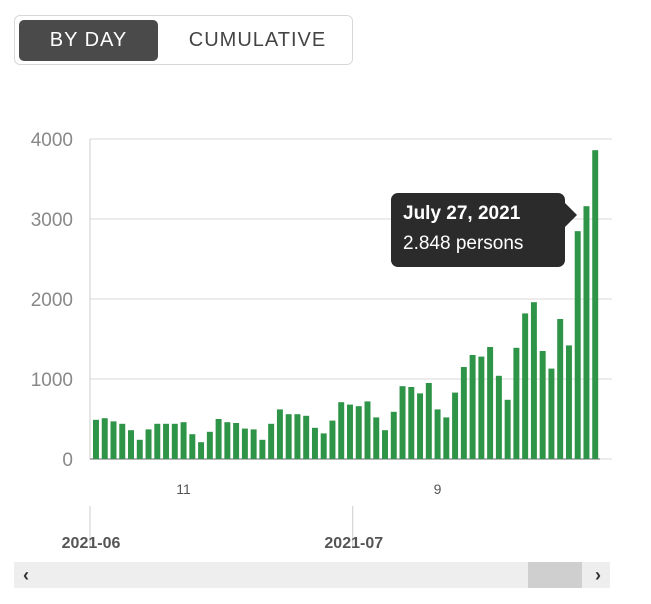 This screenshot has width=651, height=604. What do you see at coordinates (183, 40) in the screenshot?
I see `view-toggle: BY DAY CUMULATIVE` at bounding box center [183, 40].